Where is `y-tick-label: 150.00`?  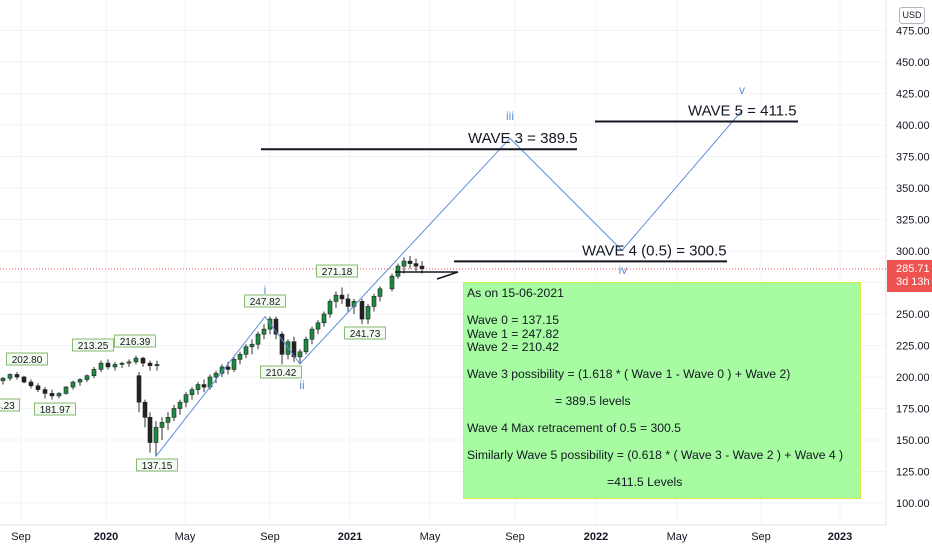 y-tick-label: 150.00 is located at coordinates (913, 441).